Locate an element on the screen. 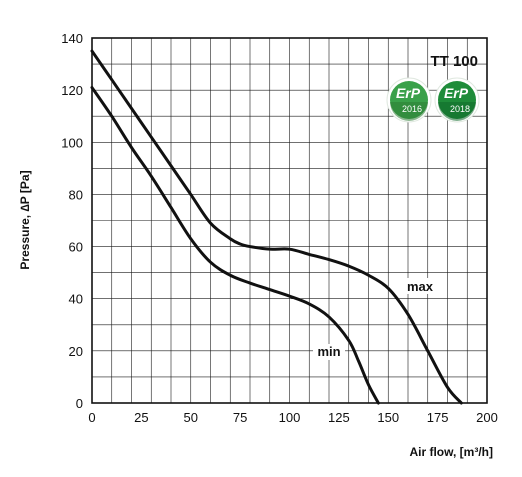  series-label-max: max is located at coordinates (420, 286).